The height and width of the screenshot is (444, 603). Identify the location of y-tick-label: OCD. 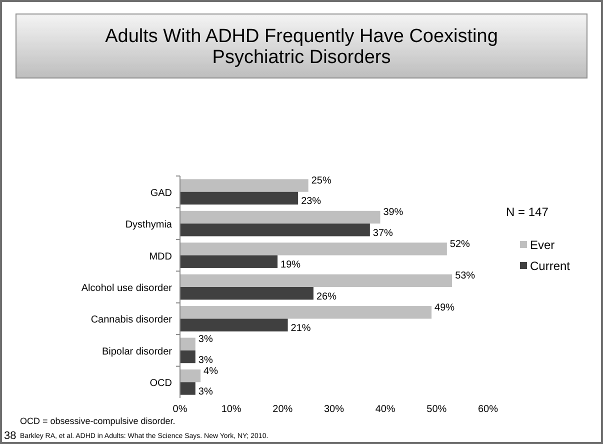
(161, 384).